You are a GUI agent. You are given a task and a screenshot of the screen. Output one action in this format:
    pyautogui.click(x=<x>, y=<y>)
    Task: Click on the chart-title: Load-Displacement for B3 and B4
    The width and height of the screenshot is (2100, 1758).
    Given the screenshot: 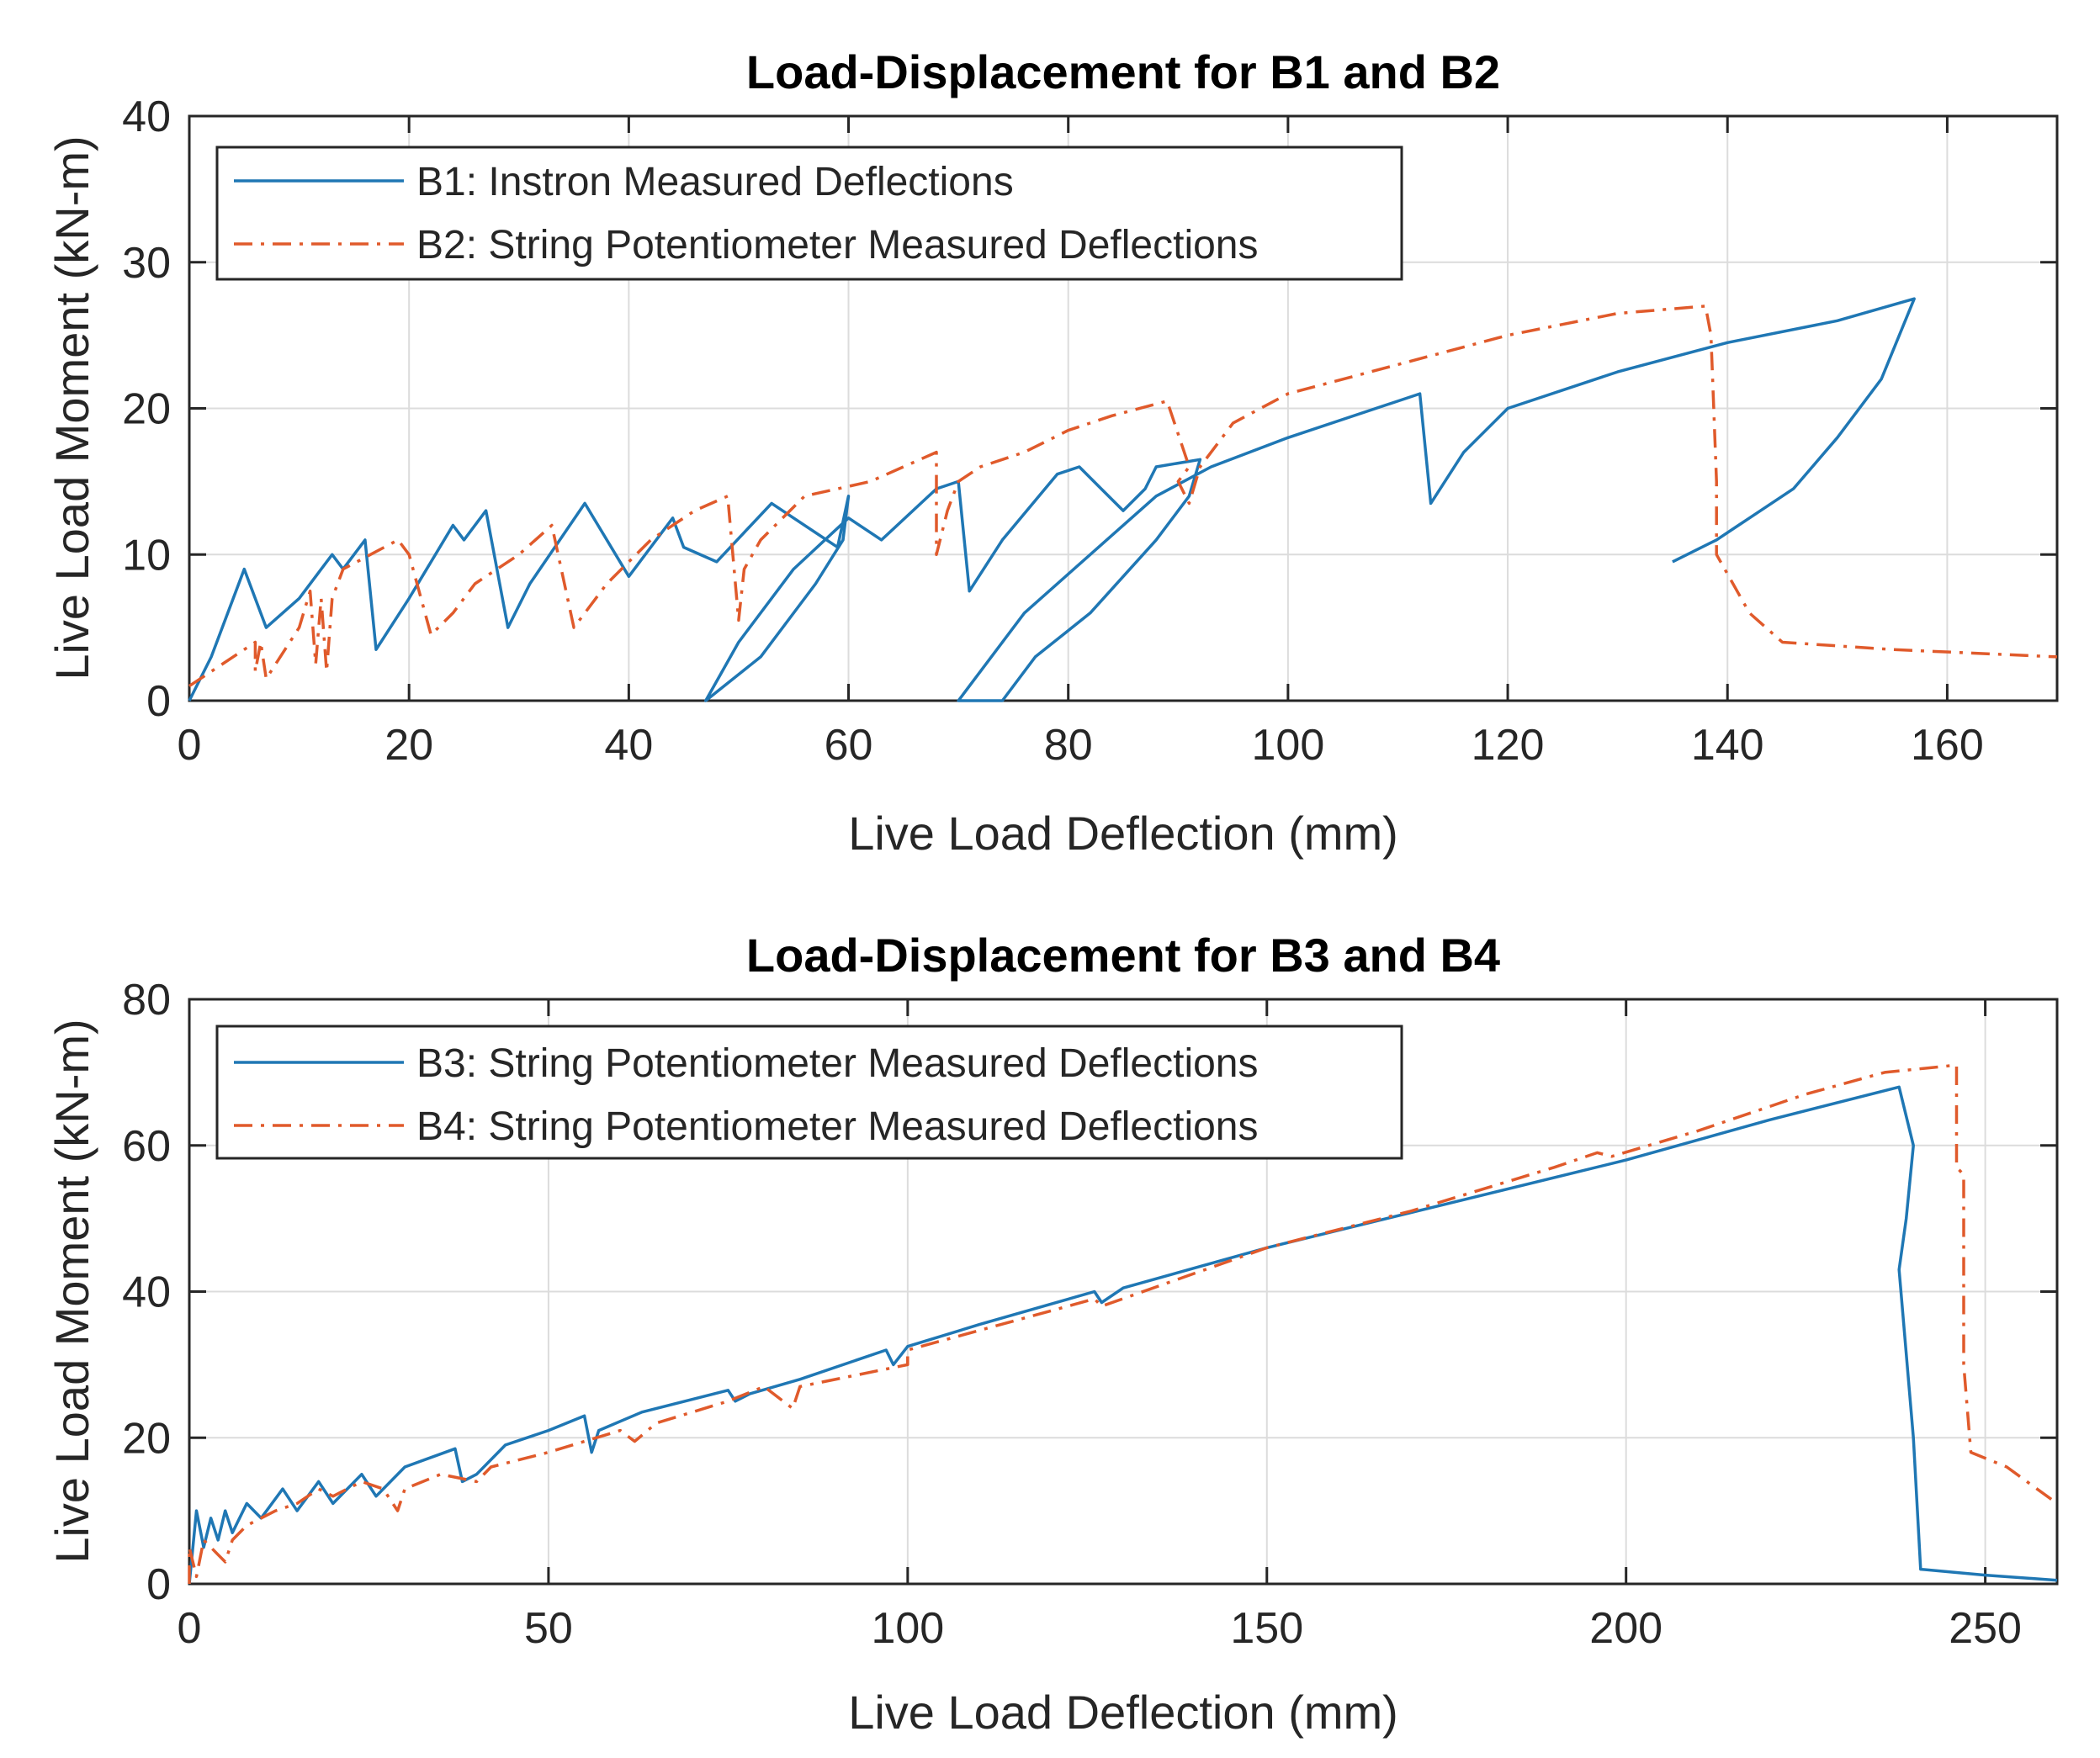 What is the action you would take?
    pyautogui.click(x=1123, y=956)
    